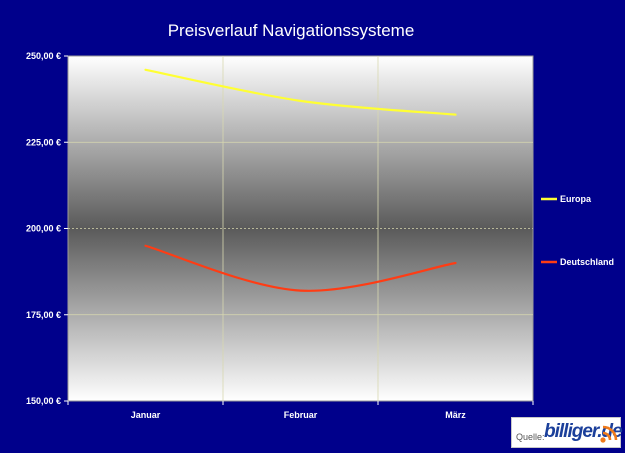 The height and width of the screenshot is (453, 625). I want to click on chart-title: Preisverlauf Navigationssysteme, so click(291, 30).